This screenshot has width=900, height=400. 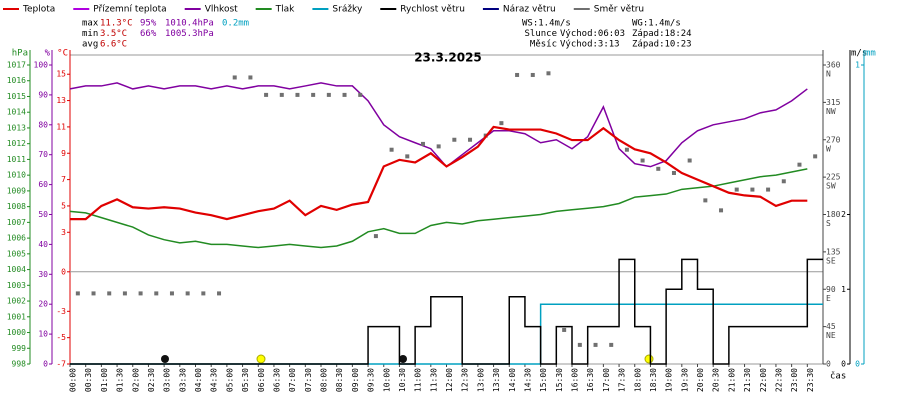 What do you see at coordinates (662, 45) in the screenshot?
I see `astro-text: Západ:10:23` at bounding box center [662, 45].